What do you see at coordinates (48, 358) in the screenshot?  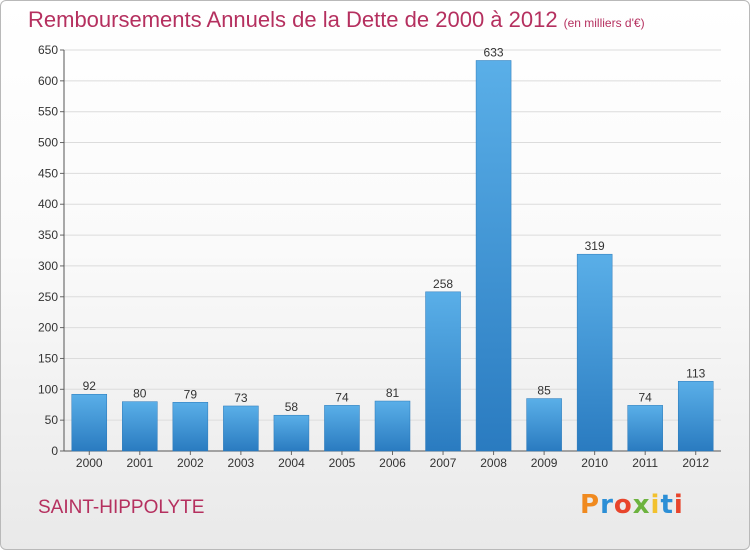 I see `y-tick-label: 150` at bounding box center [48, 358].